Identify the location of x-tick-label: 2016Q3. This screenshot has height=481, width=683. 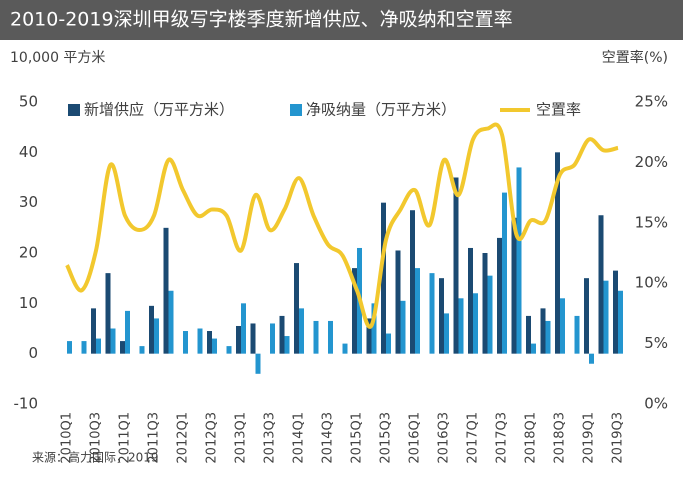
(444, 438).